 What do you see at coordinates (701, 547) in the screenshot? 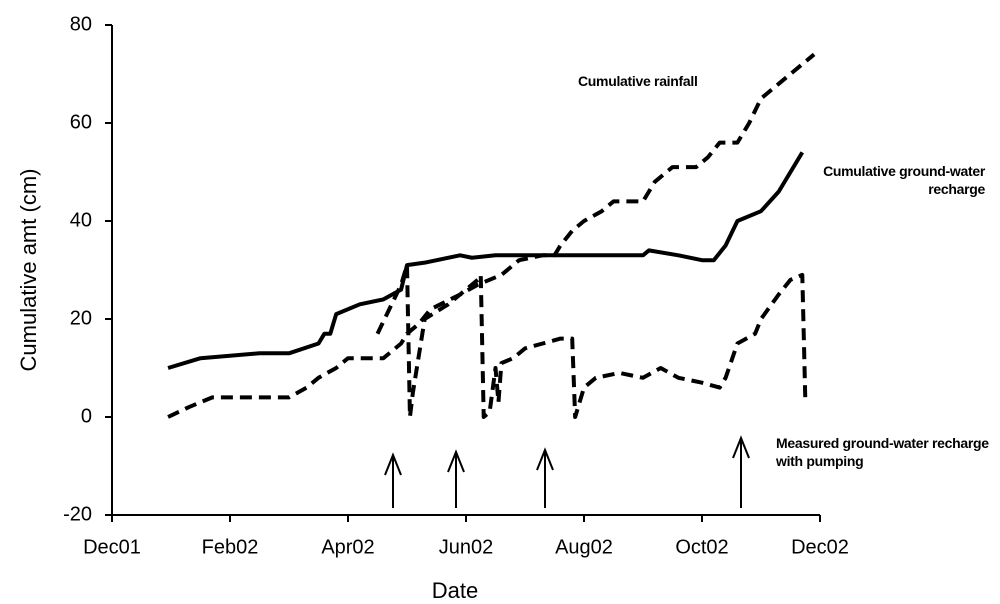
I see `x-tick-label: Oct02` at bounding box center [701, 547].